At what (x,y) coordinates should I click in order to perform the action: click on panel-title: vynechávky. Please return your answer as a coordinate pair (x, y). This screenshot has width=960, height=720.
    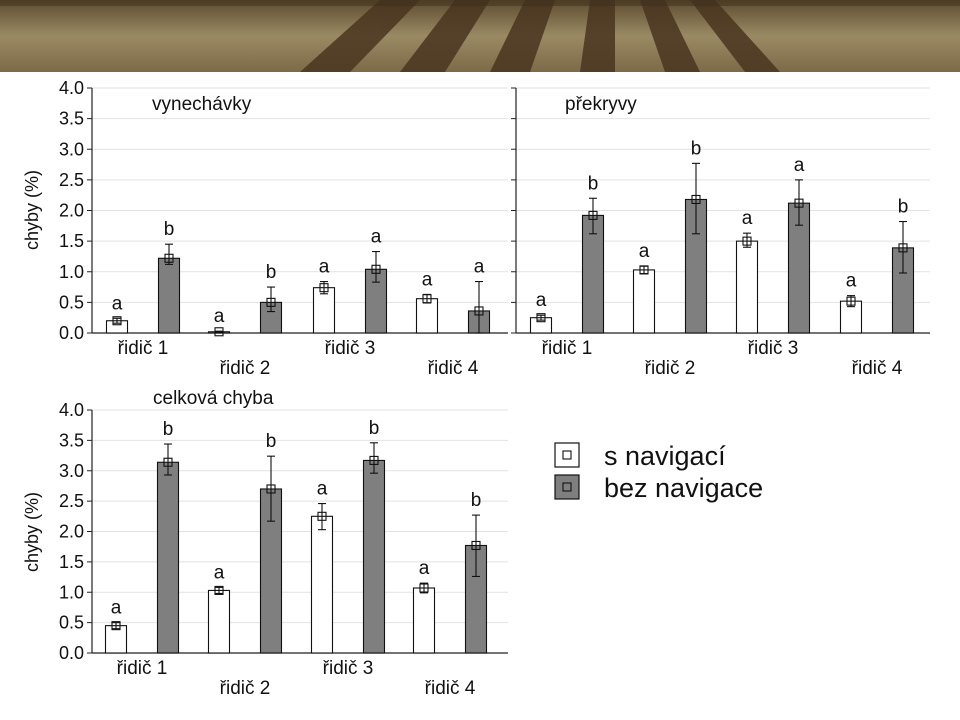
    Looking at the image, I should click on (202, 104).